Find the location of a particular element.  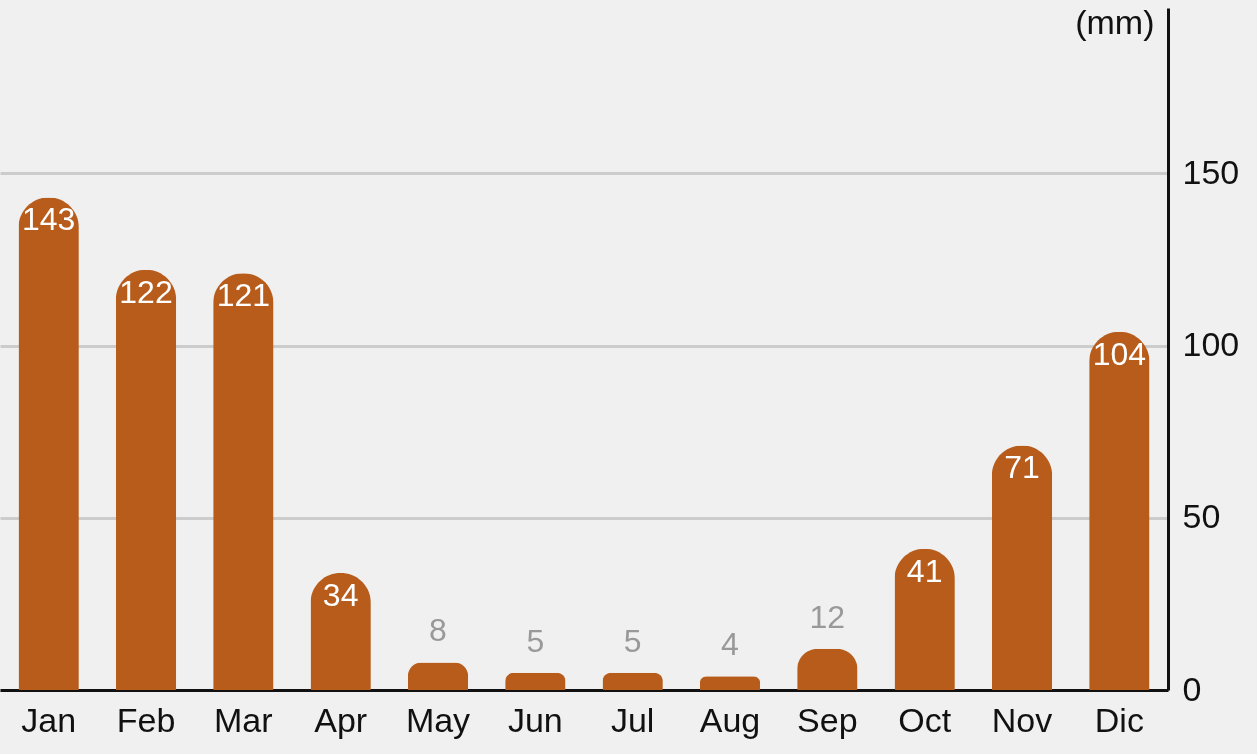

x-tick-label: Mar is located at coordinates (243, 719).